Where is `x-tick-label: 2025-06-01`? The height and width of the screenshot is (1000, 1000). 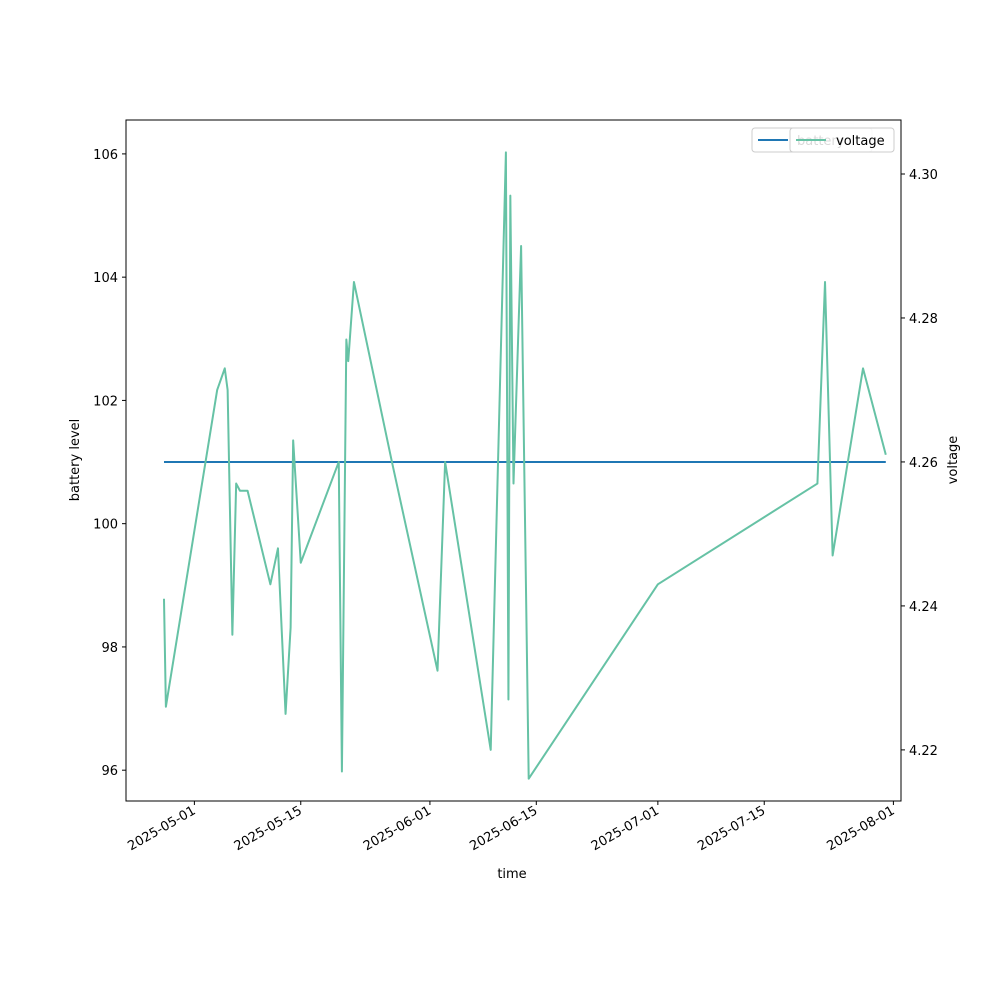
x-tick-label: 2025-06-01 is located at coordinates (397, 828).